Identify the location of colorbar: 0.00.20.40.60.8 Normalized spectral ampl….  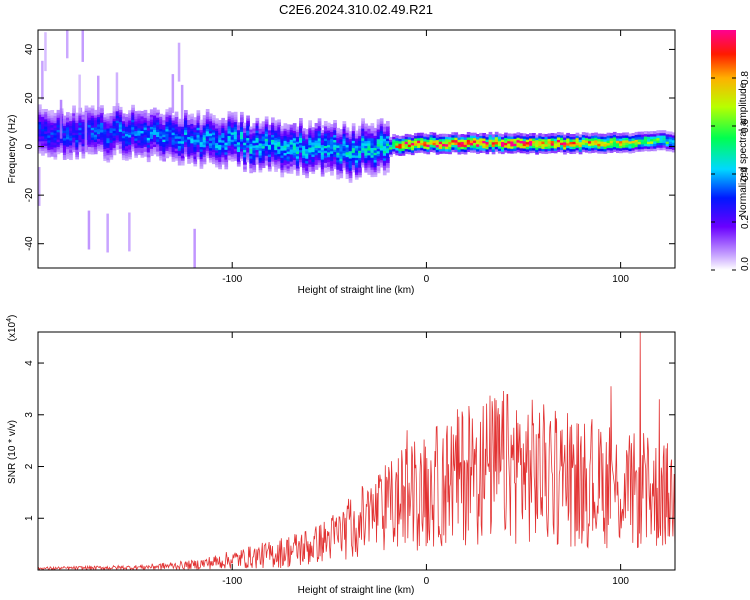
(730, 150).